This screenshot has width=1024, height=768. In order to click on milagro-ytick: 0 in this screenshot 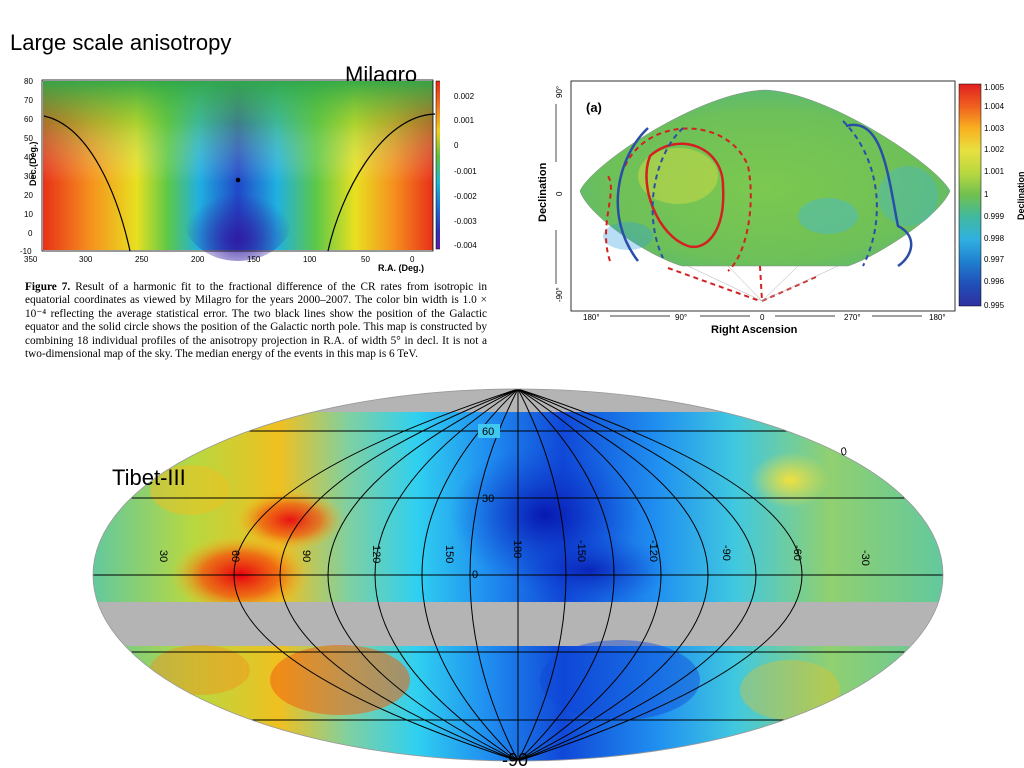, I will do `click(30, 233)`.